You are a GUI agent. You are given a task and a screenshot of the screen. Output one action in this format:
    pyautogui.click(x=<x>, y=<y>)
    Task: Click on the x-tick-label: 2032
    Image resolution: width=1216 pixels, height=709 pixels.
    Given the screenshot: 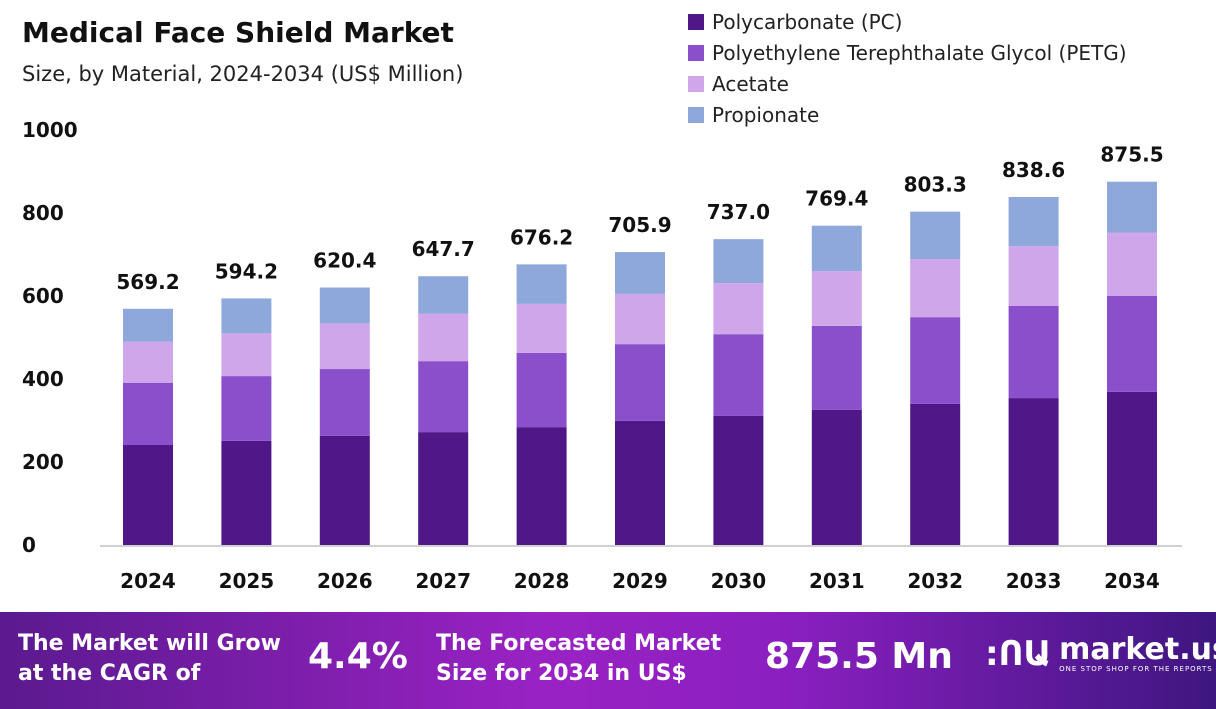 What is the action you would take?
    pyautogui.click(x=935, y=581)
    